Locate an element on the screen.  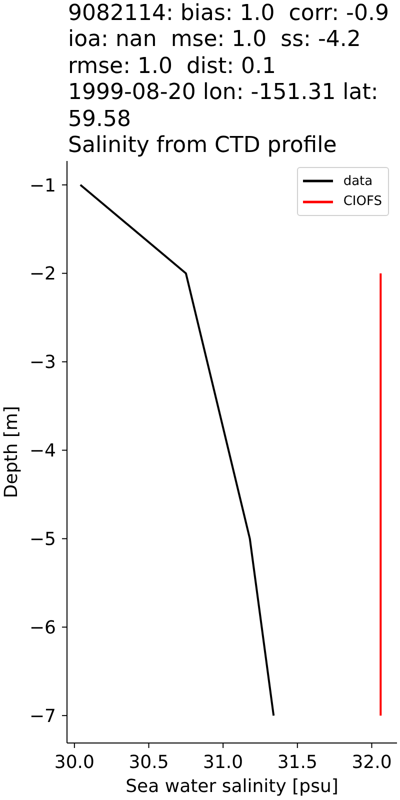
x-tick-label: 32.0 is located at coordinates (372, 762).